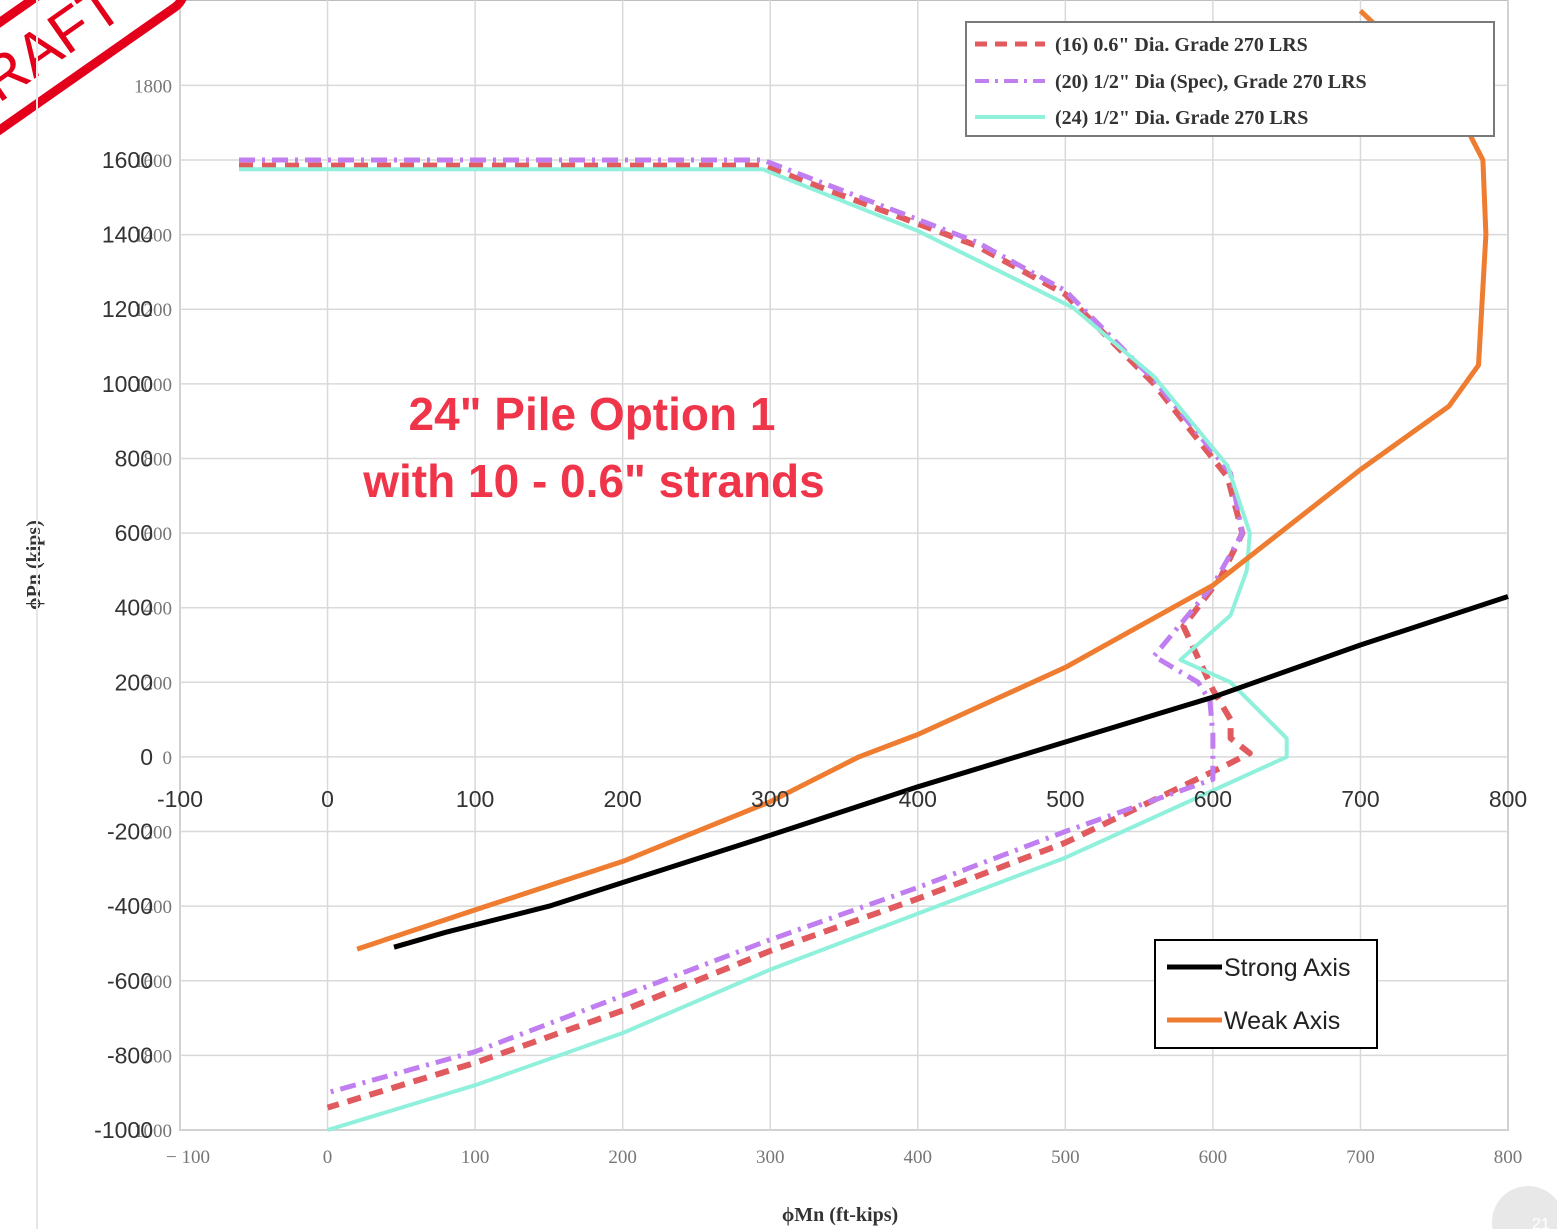  What do you see at coordinates (130, 832) in the screenshot?
I see `y-tick-front: -200` at bounding box center [130, 832].